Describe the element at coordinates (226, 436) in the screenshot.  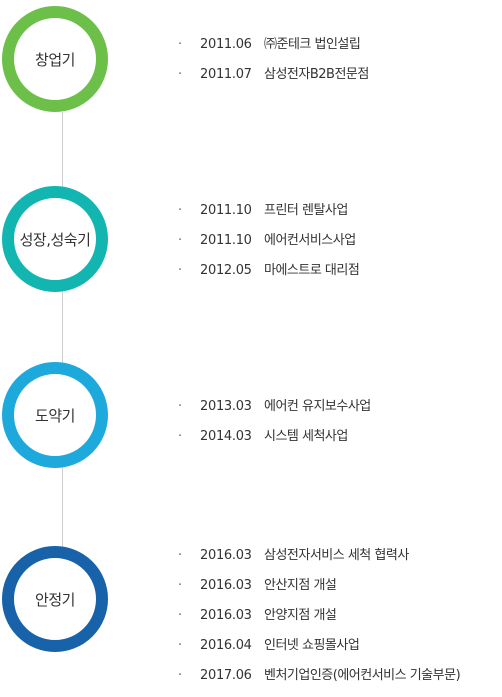
I see `history-date: 2014.03` at that location.